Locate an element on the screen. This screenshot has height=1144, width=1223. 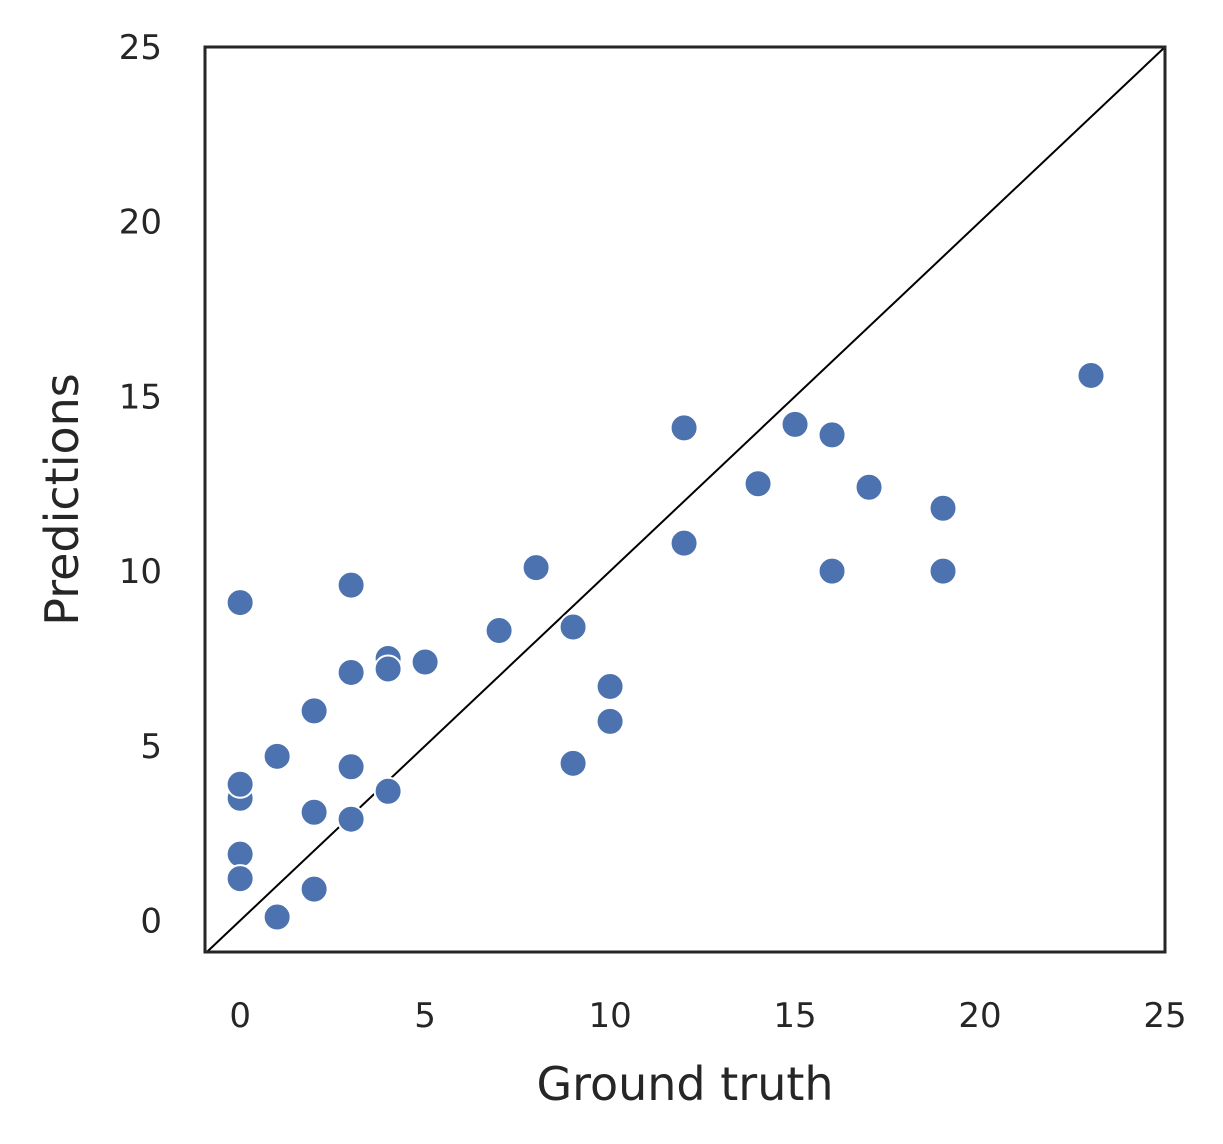
x-axis-ticks: 0 5 10 15 20 25 is located at coordinates (707, 1016).